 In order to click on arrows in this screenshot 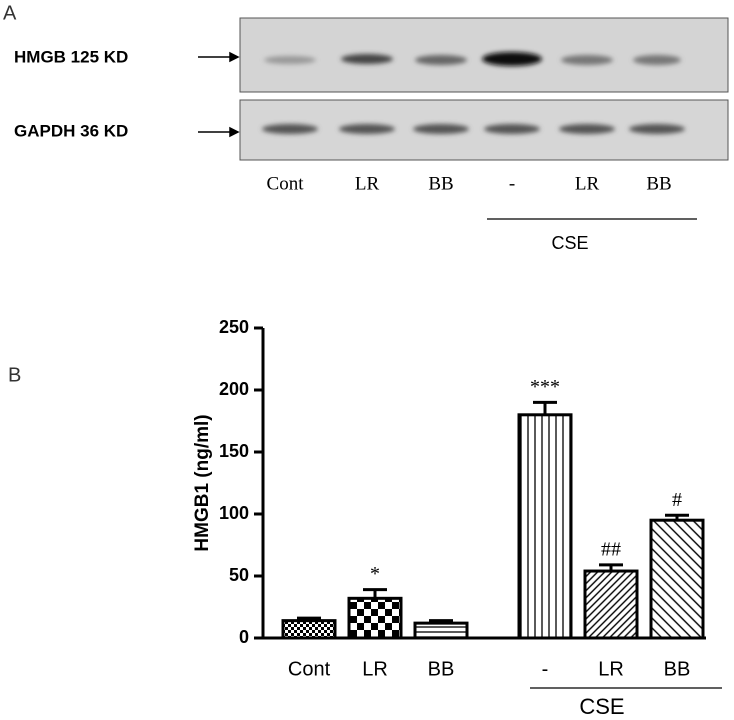, I will do `click(219, 94)`.